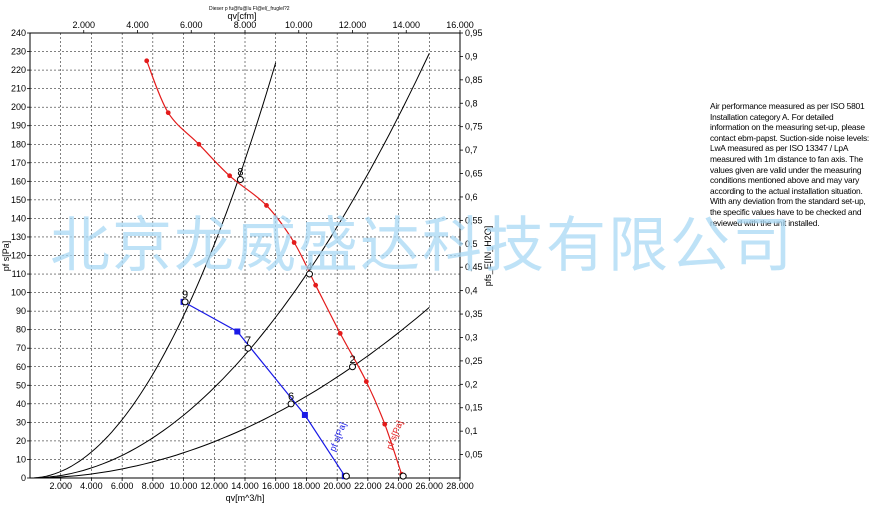 The image size is (870, 515). I want to click on y-tick-label: 60, so click(21, 367).